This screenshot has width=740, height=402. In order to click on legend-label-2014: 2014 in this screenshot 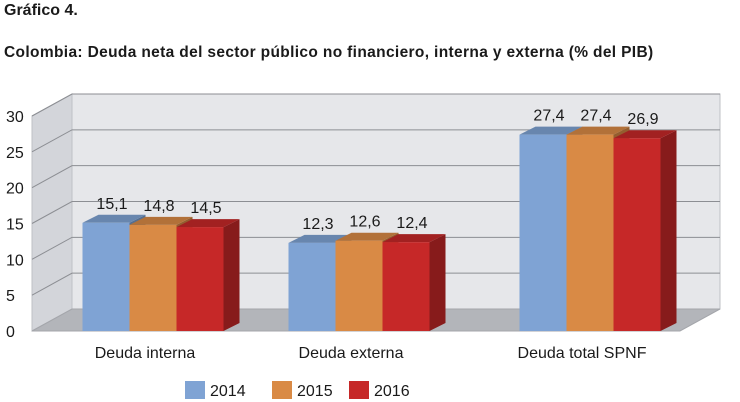, I will do `click(228, 391)`.